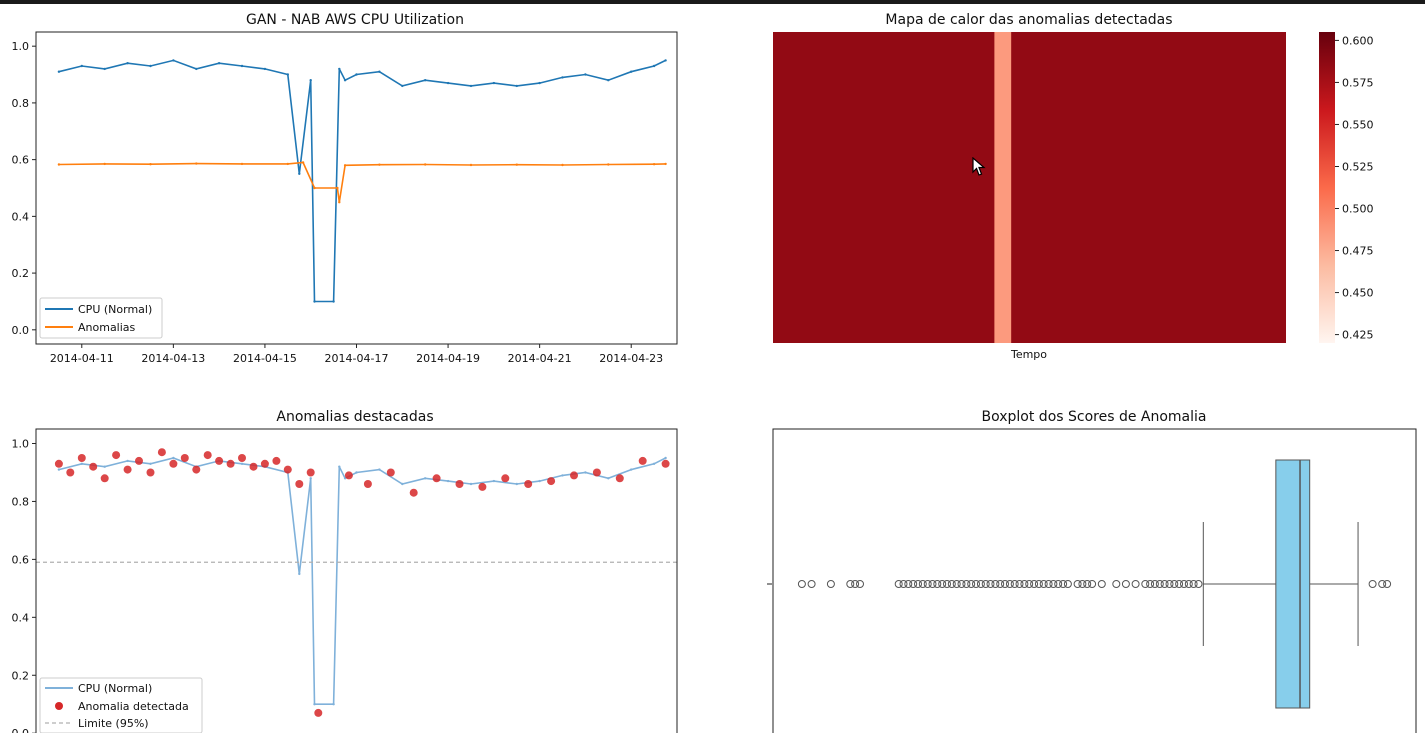 This screenshot has height=733, width=1425. What do you see at coordinates (354, 417) in the screenshot?
I see `chart-title: Anomalias destacadas` at bounding box center [354, 417].